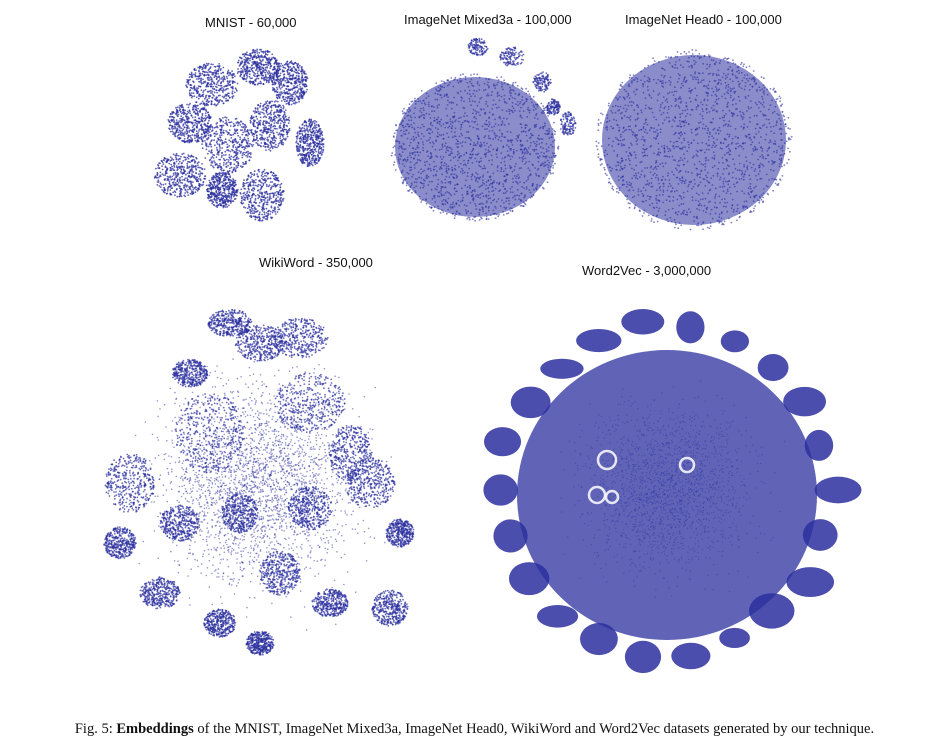 The width and height of the screenshot is (949, 746). What do you see at coordinates (488, 19) in the screenshot?
I see `imagenet-mixed3a-title: ImageNet Mixed3a - 100,000` at bounding box center [488, 19].